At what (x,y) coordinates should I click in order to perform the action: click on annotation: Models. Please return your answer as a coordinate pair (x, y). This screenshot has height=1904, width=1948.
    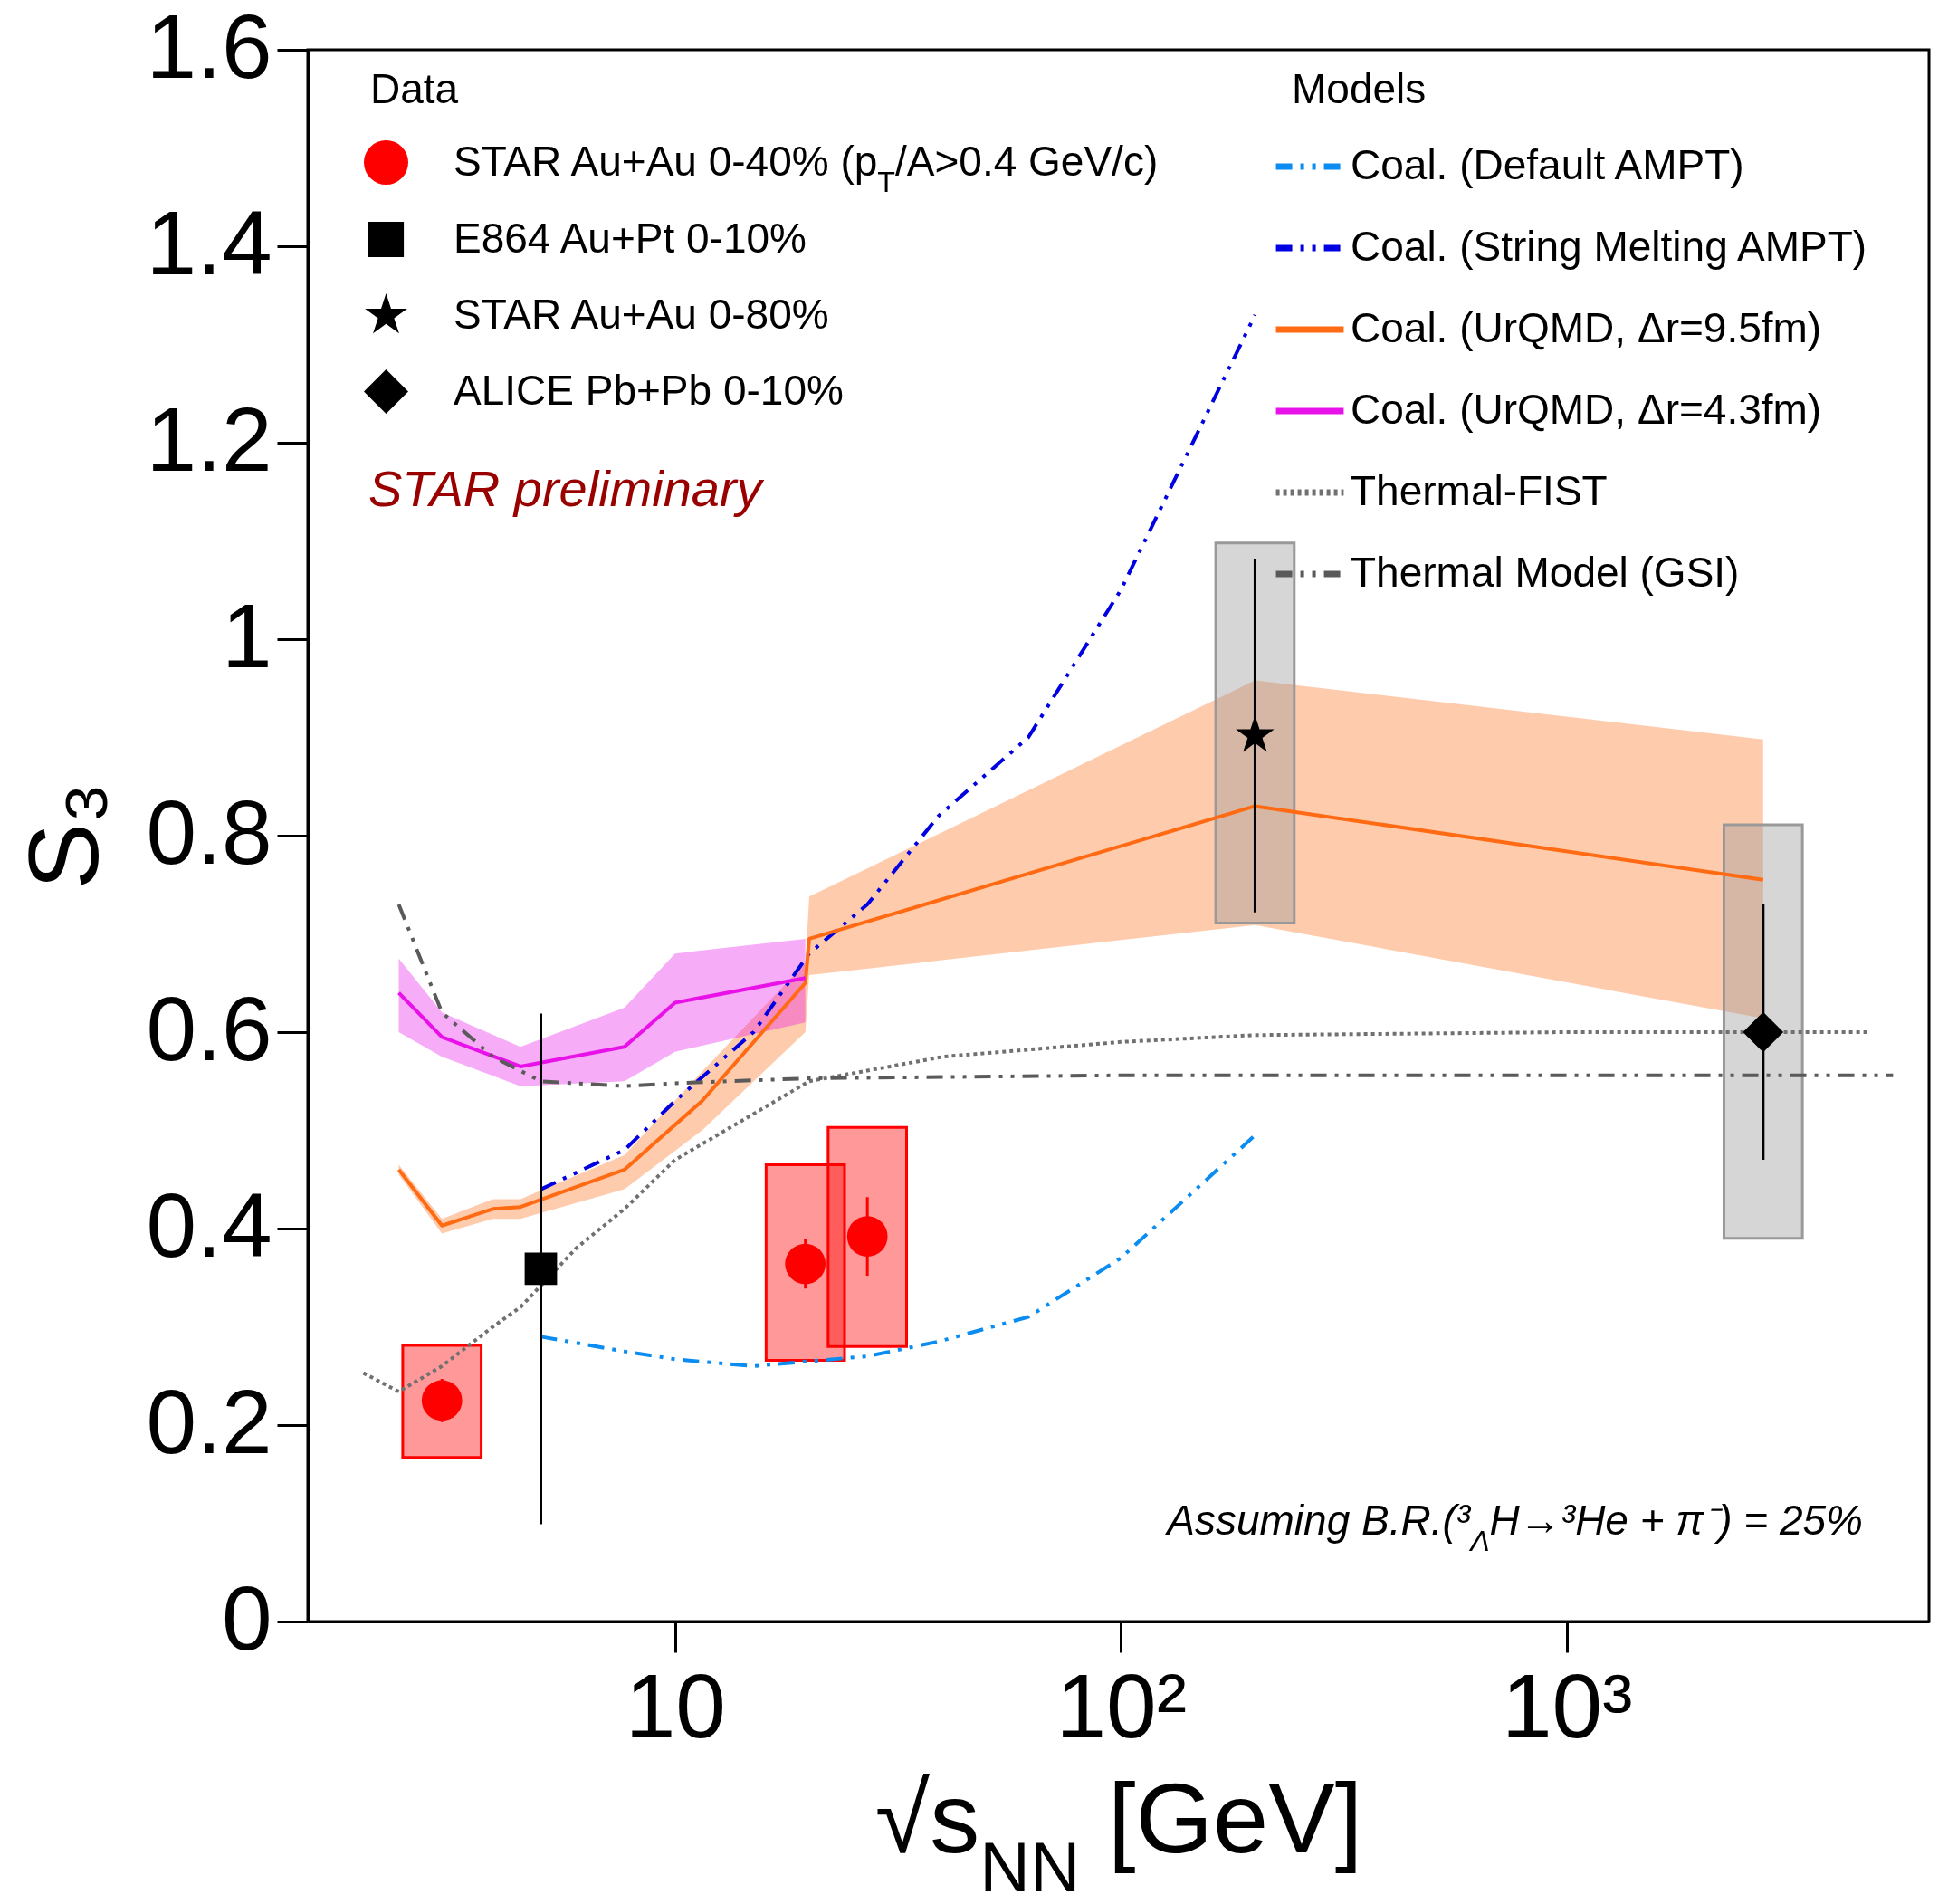
    Looking at the image, I should click on (1359, 88).